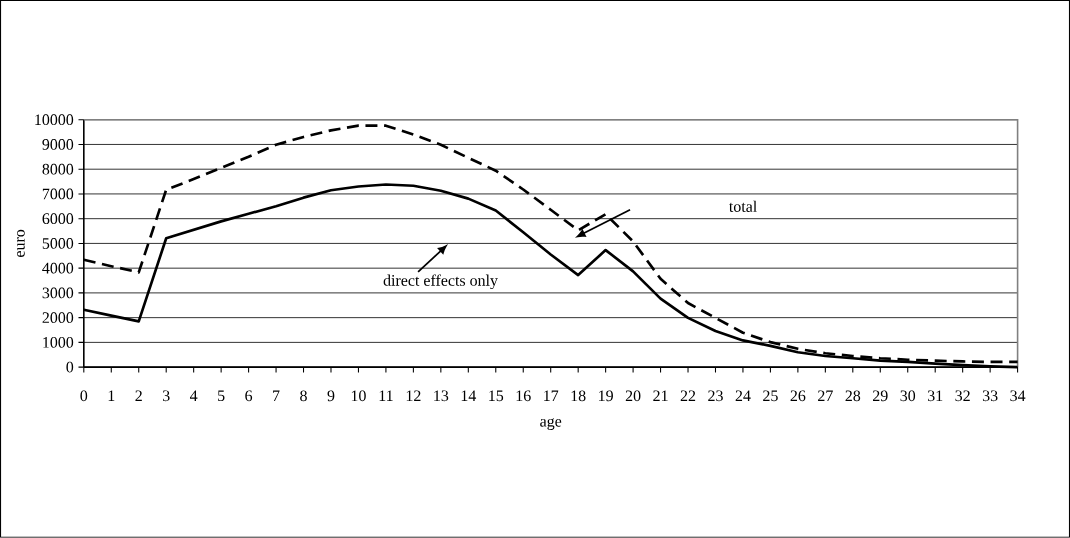 Image resolution: width=1070 pixels, height=538 pixels. Describe the element at coordinates (303, 396) in the screenshot. I see `x-tick-label: 8` at that location.